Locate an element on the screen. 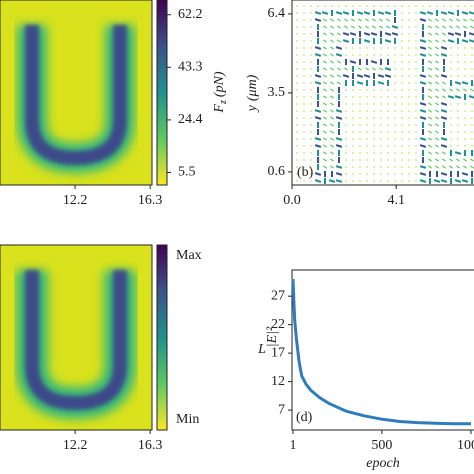 The image size is (474, 474). x-tick-label: 500 is located at coordinates (381, 445).